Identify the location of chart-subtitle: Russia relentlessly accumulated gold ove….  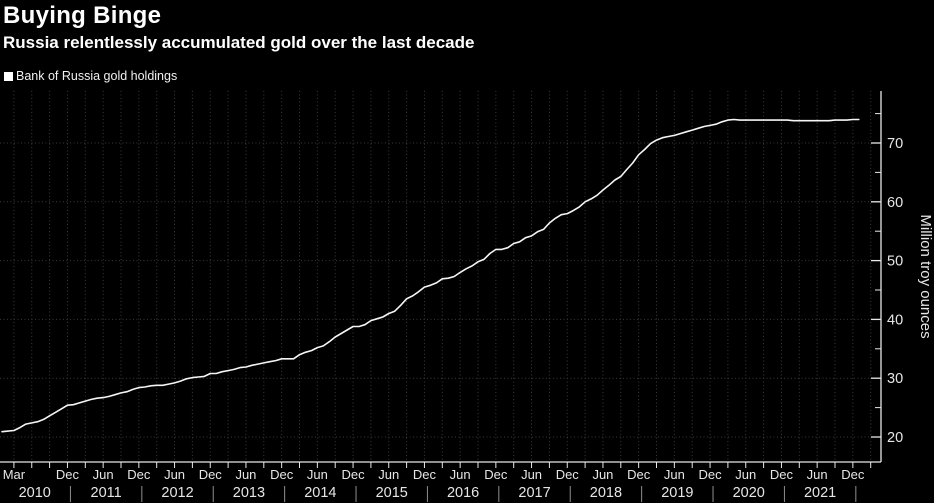
(239, 42).